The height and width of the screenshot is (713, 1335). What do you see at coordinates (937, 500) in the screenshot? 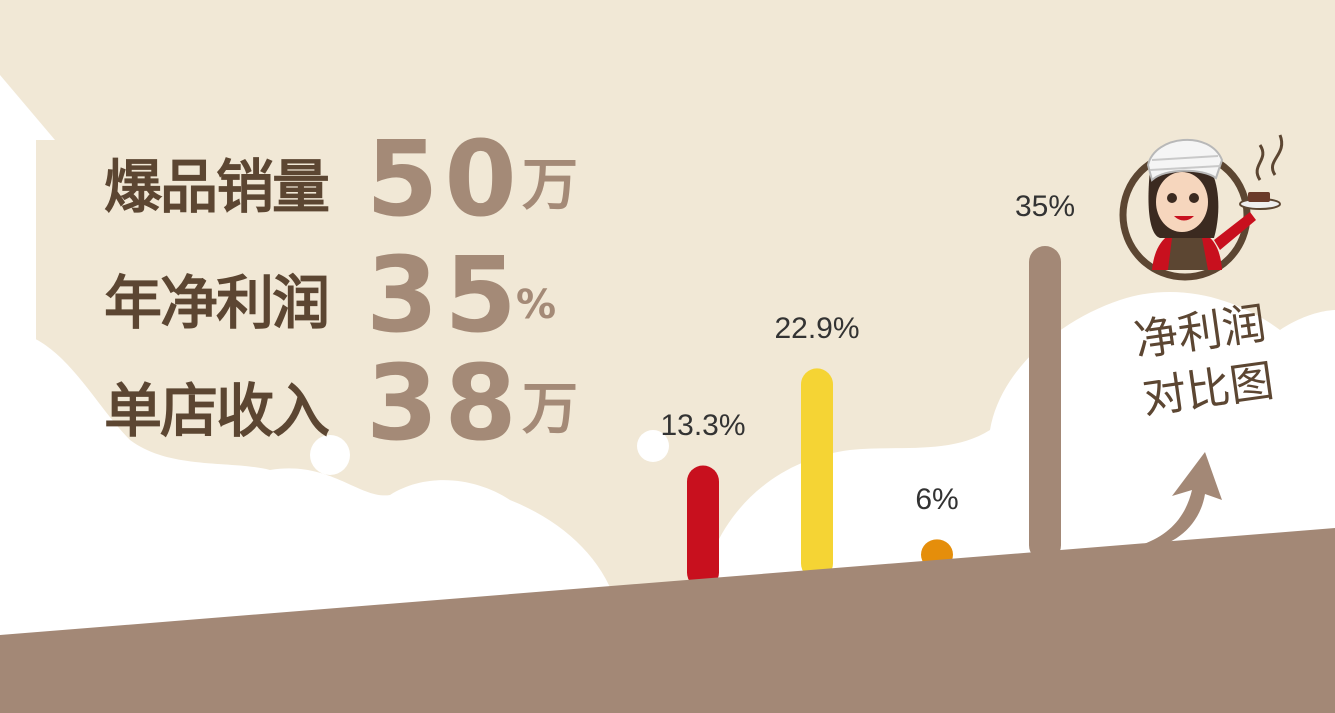
I see `bar-value-label: 6%` at bounding box center [937, 500].